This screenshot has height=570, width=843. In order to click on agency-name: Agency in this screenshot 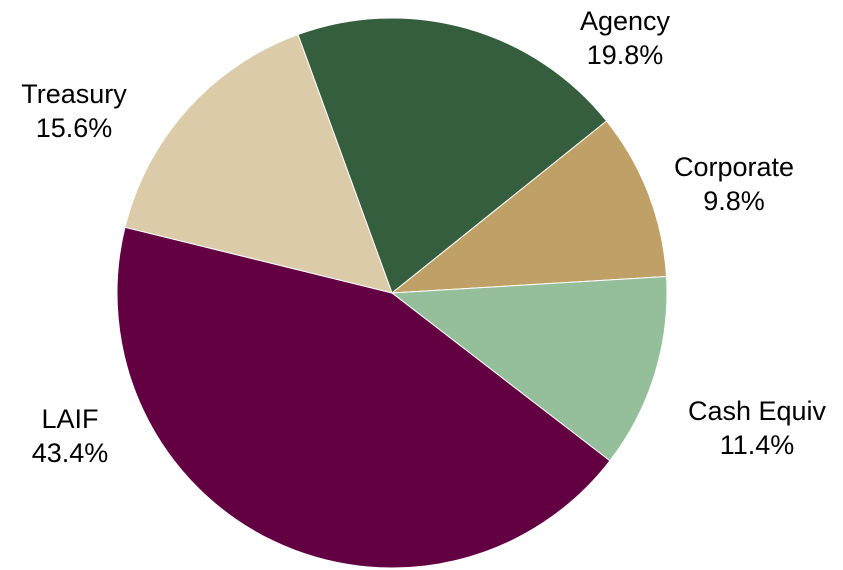, I will do `click(625, 21)`.